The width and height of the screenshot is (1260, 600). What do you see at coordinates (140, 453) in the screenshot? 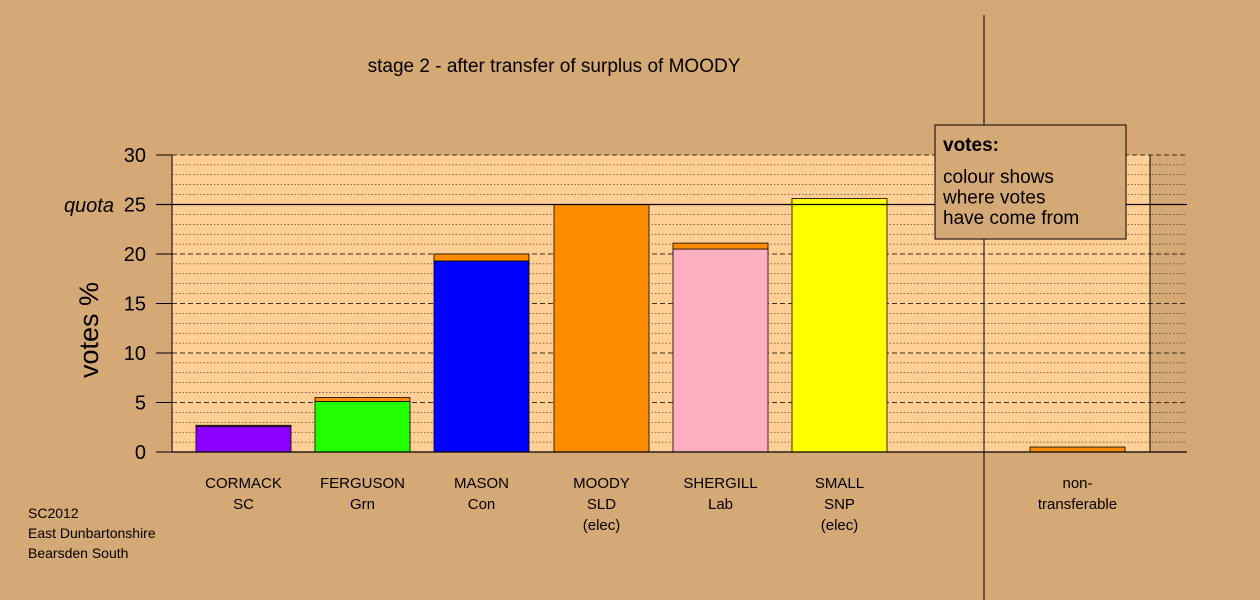
I see `y-tick-label: 0` at bounding box center [140, 453].